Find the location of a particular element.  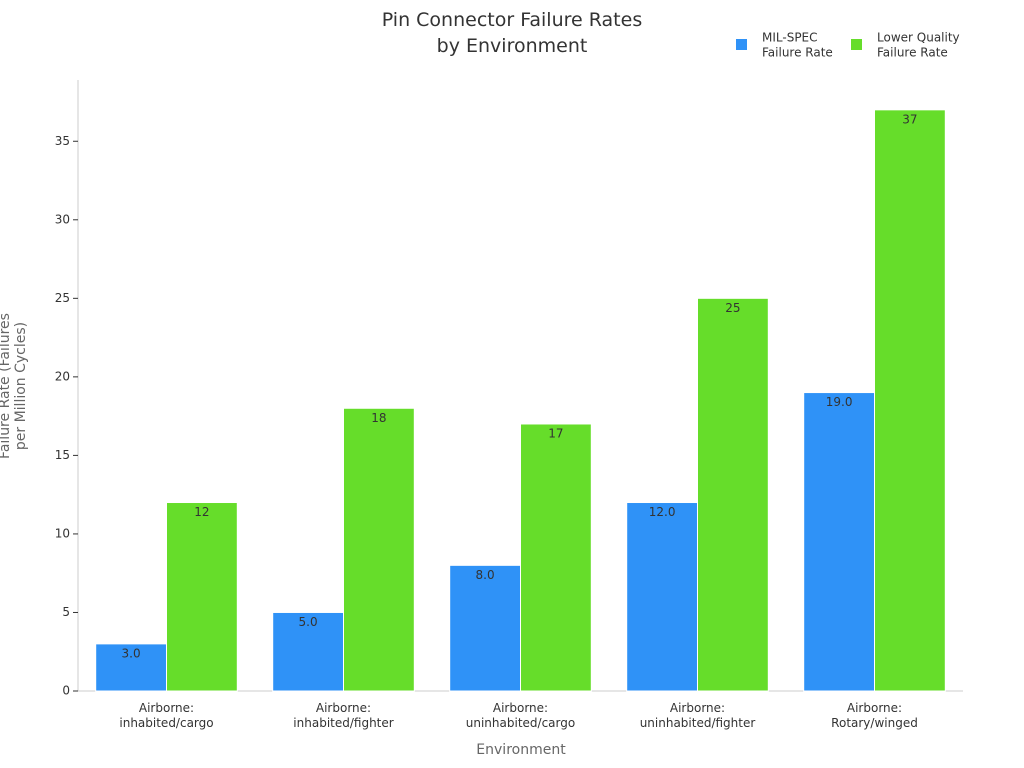

legend-label: MIL-SPEC Failure Rate is located at coordinates (797, 44).